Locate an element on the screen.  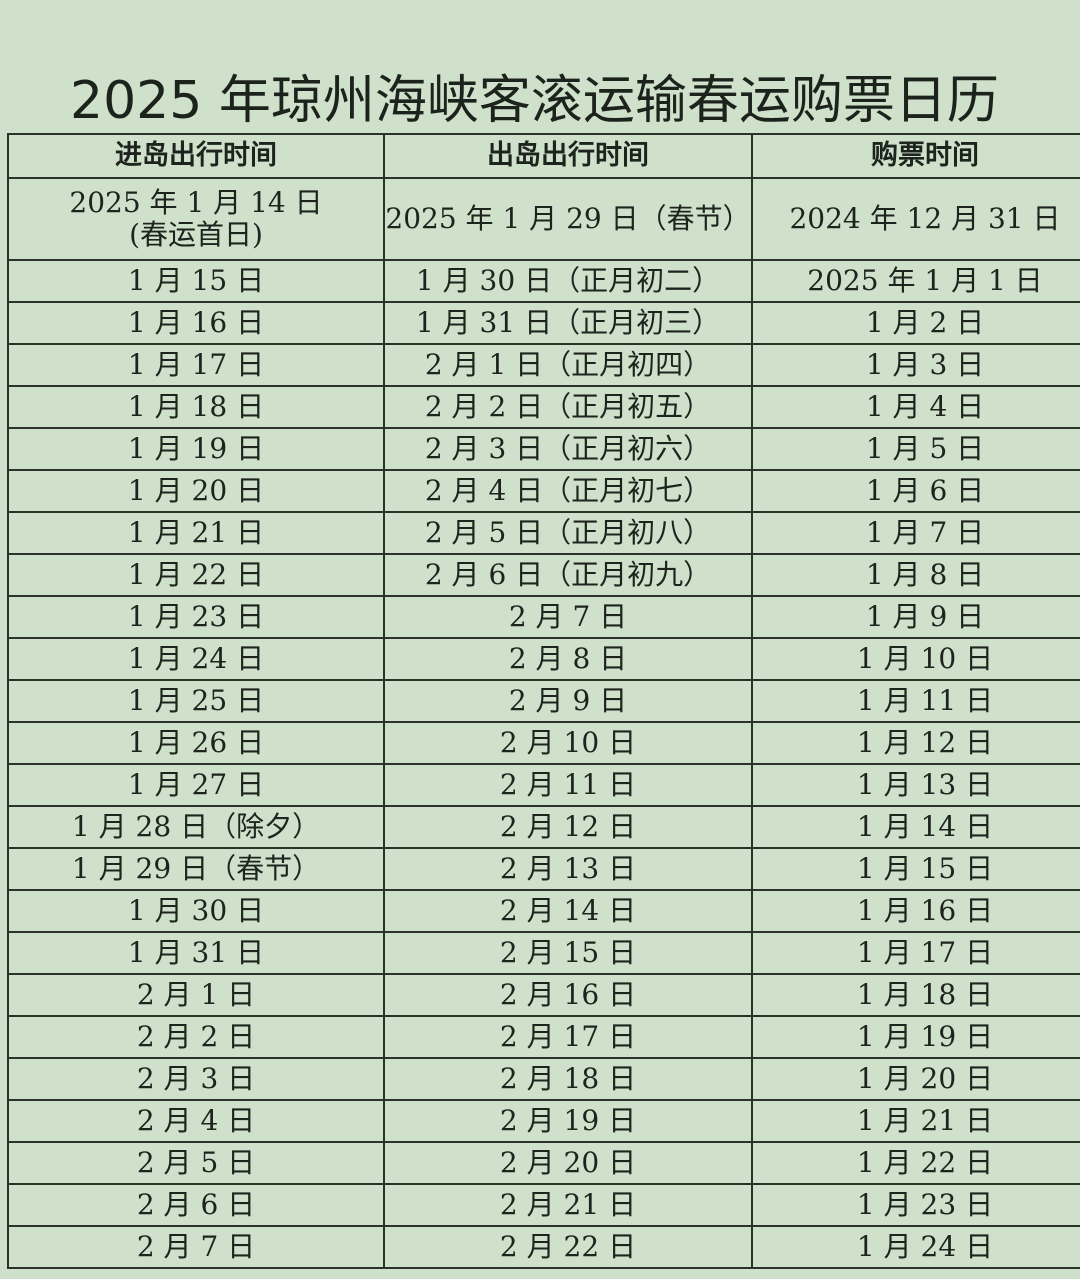
entry-island-date: 1 月 27 日 is located at coordinates (196, 785).